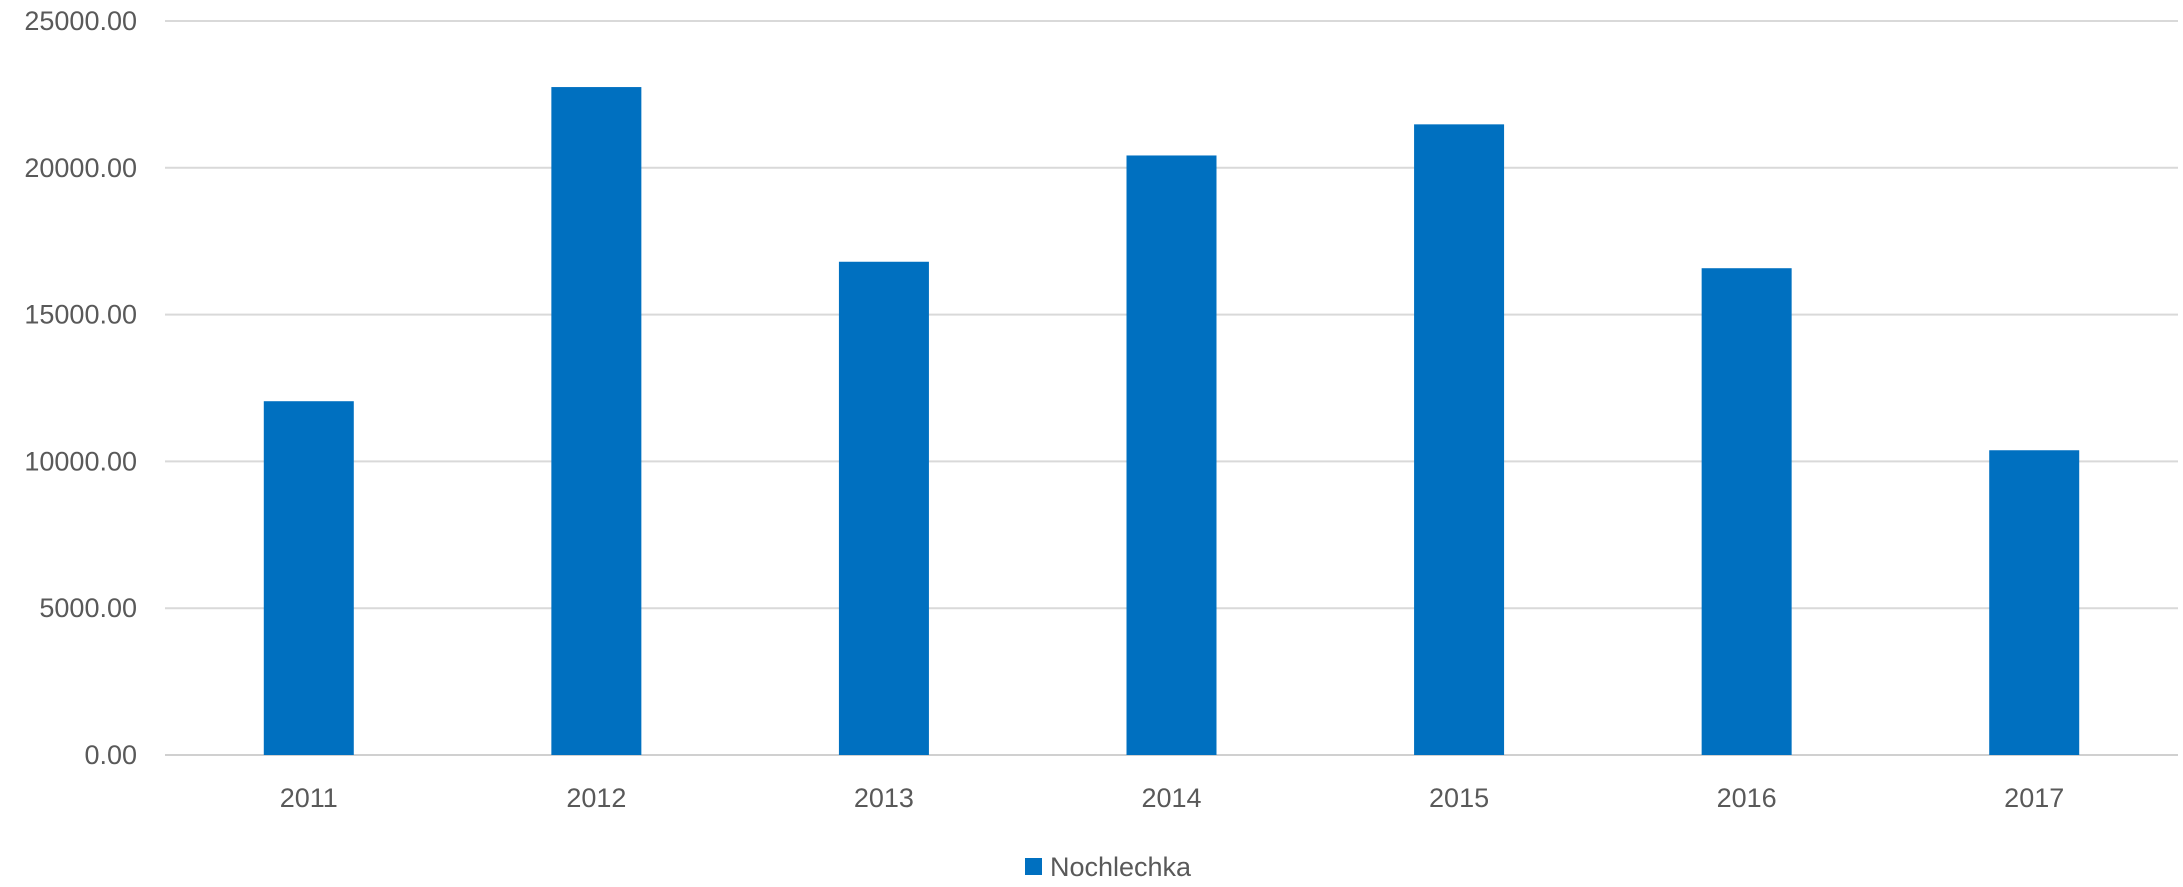 Image resolution: width=2183 pixels, height=887 pixels. Describe the element at coordinates (110, 755) in the screenshot. I see `y-tick-label: 0.00` at that location.